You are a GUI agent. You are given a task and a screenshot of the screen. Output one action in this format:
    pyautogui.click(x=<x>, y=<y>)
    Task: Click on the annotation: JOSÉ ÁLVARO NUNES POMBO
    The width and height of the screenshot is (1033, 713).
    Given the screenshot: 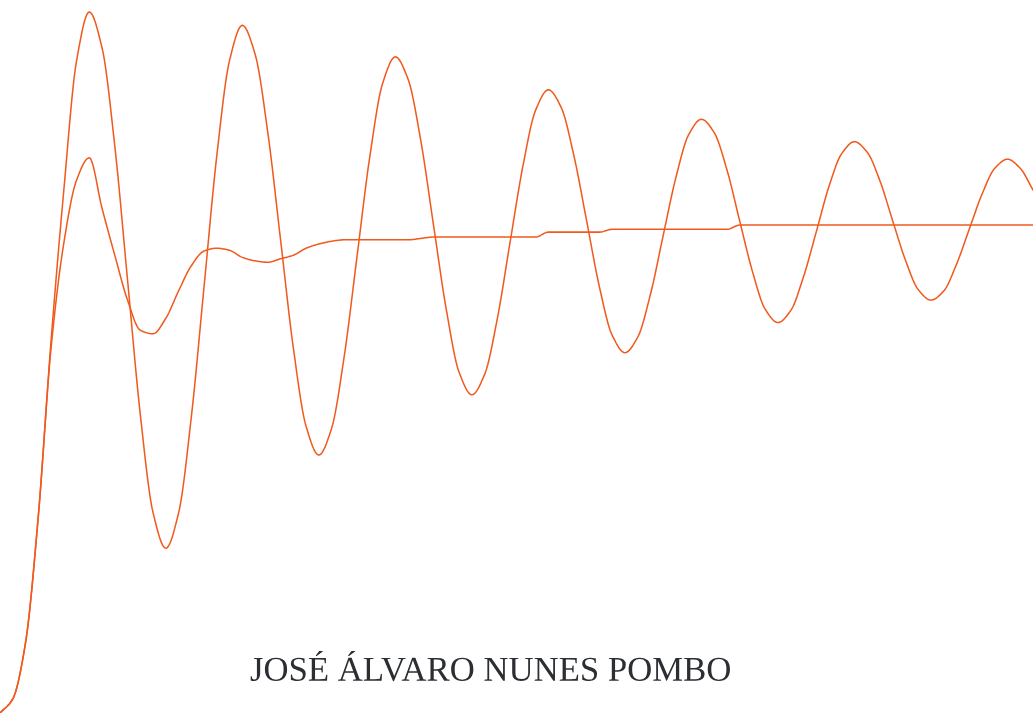 What is the action you would take?
    pyautogui.click(x=490, y=666)
    